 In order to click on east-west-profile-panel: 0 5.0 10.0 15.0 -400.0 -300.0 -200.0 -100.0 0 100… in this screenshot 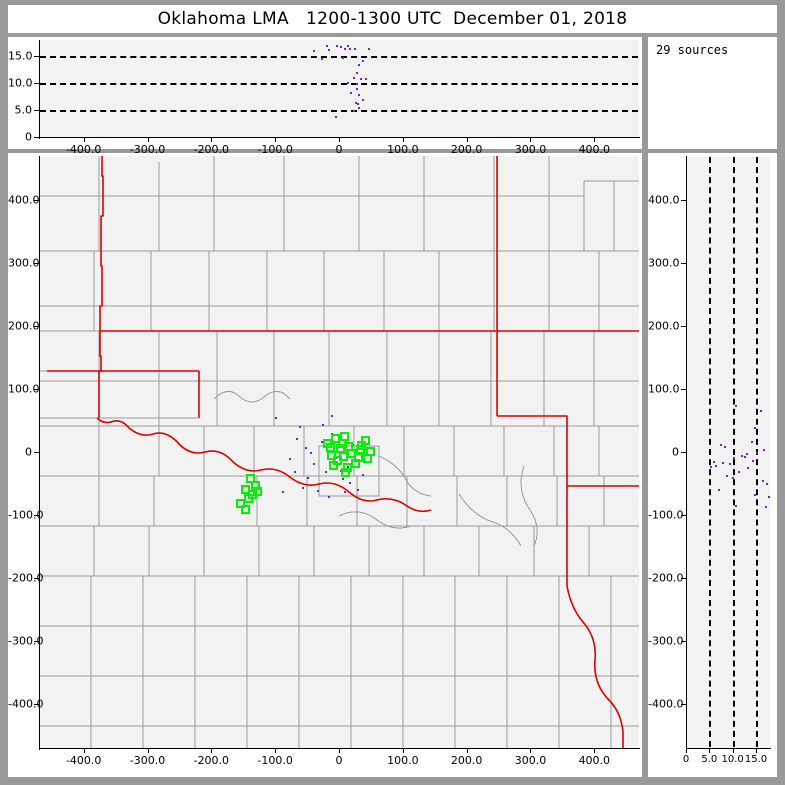, I will do `click(712, 465)`.